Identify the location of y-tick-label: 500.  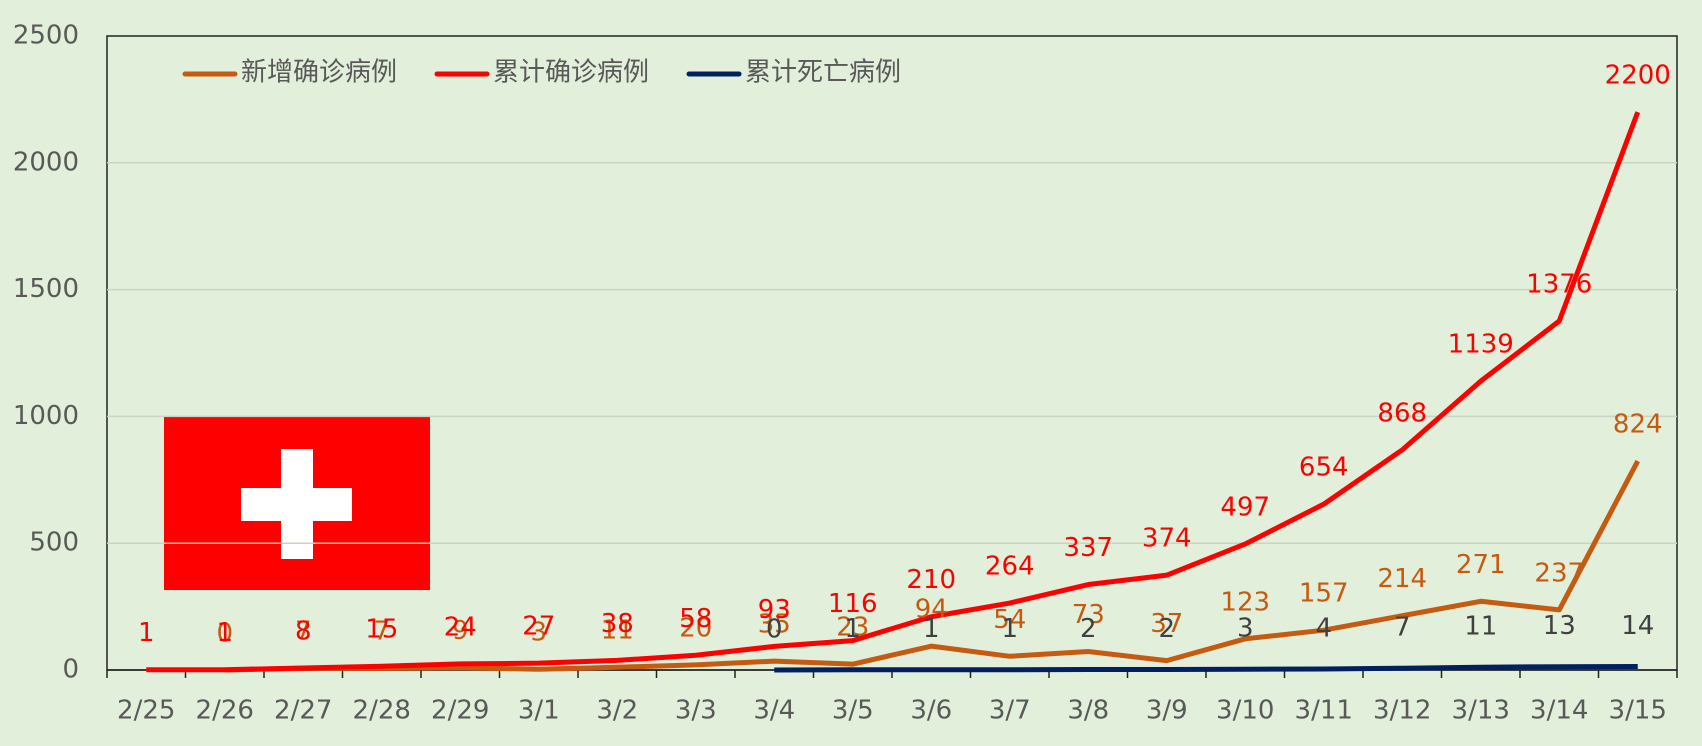
(54, 543).